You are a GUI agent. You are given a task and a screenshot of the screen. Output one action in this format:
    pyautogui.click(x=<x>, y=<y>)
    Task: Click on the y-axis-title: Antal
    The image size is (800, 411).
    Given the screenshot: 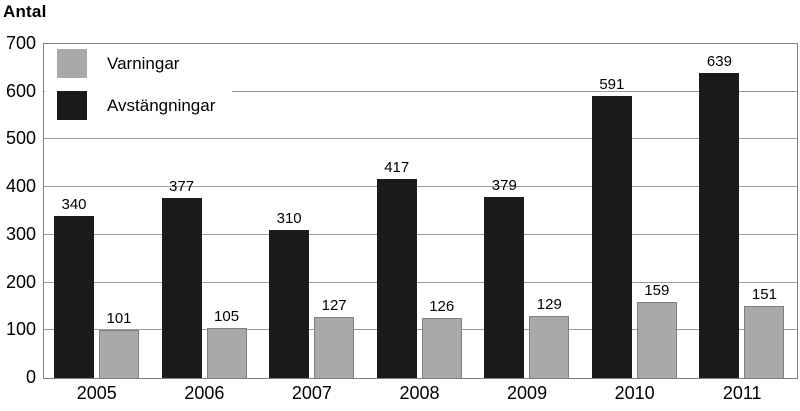 What is the action you would take?
    pyautogui.click(x=25, y=11)
    